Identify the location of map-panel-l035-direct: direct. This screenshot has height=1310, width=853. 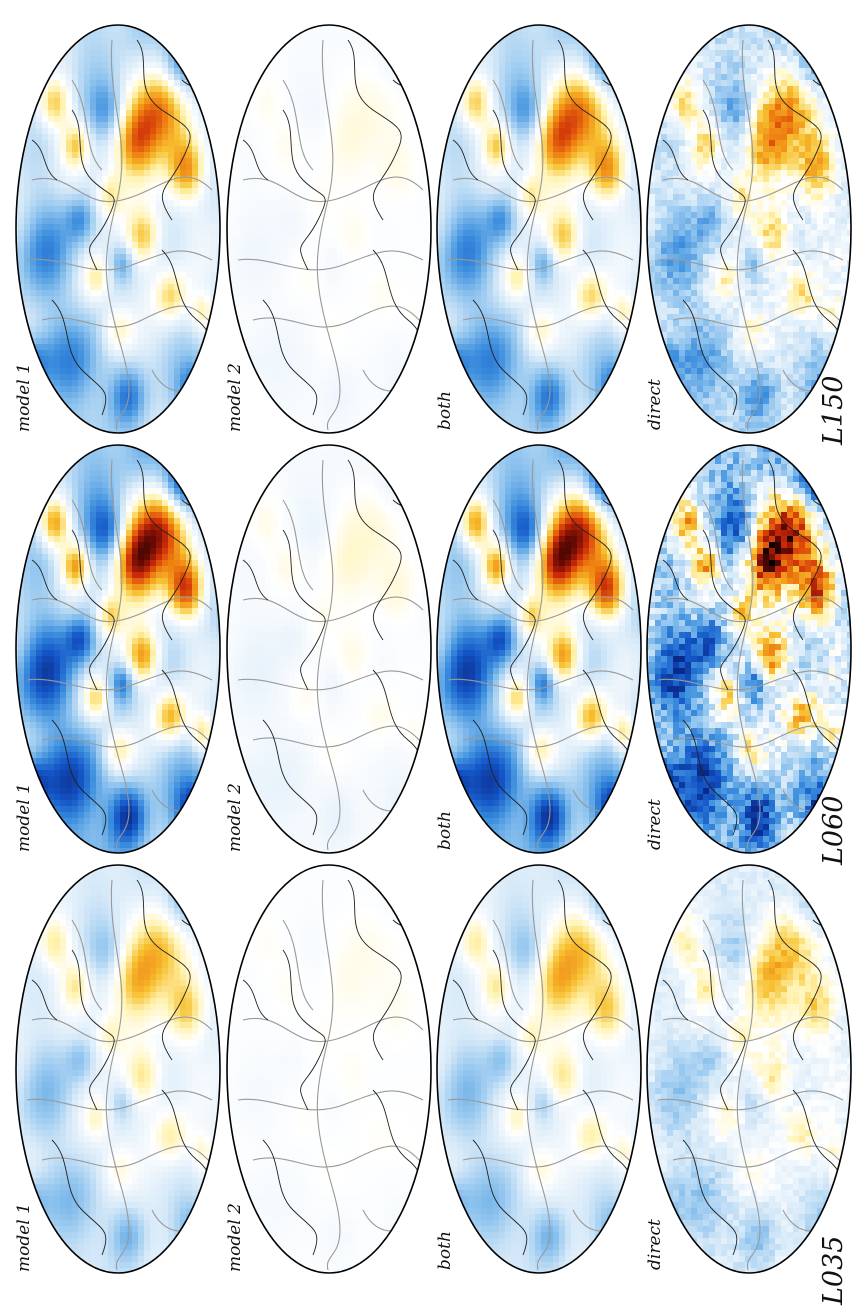
(748, 649).